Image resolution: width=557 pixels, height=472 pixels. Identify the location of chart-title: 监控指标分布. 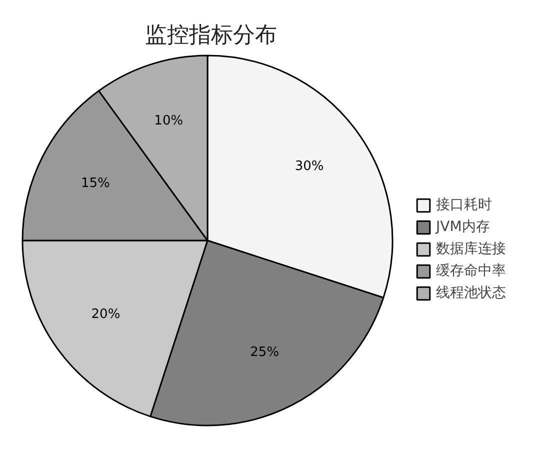
(211, 35).